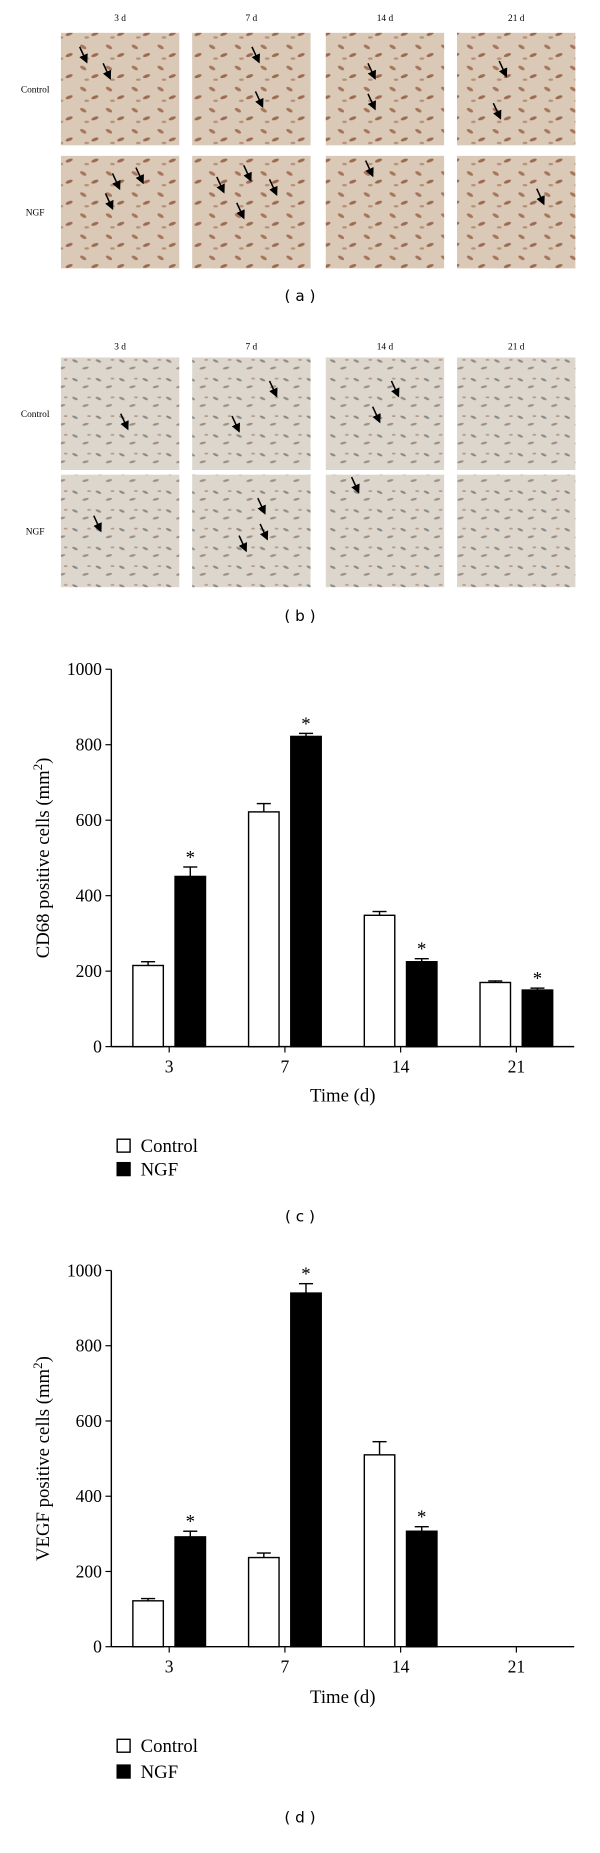 Image resolution: width=600 pixels, height=1853 pixels. I want to click on x-tick-label: 21, so click(517, 1667).